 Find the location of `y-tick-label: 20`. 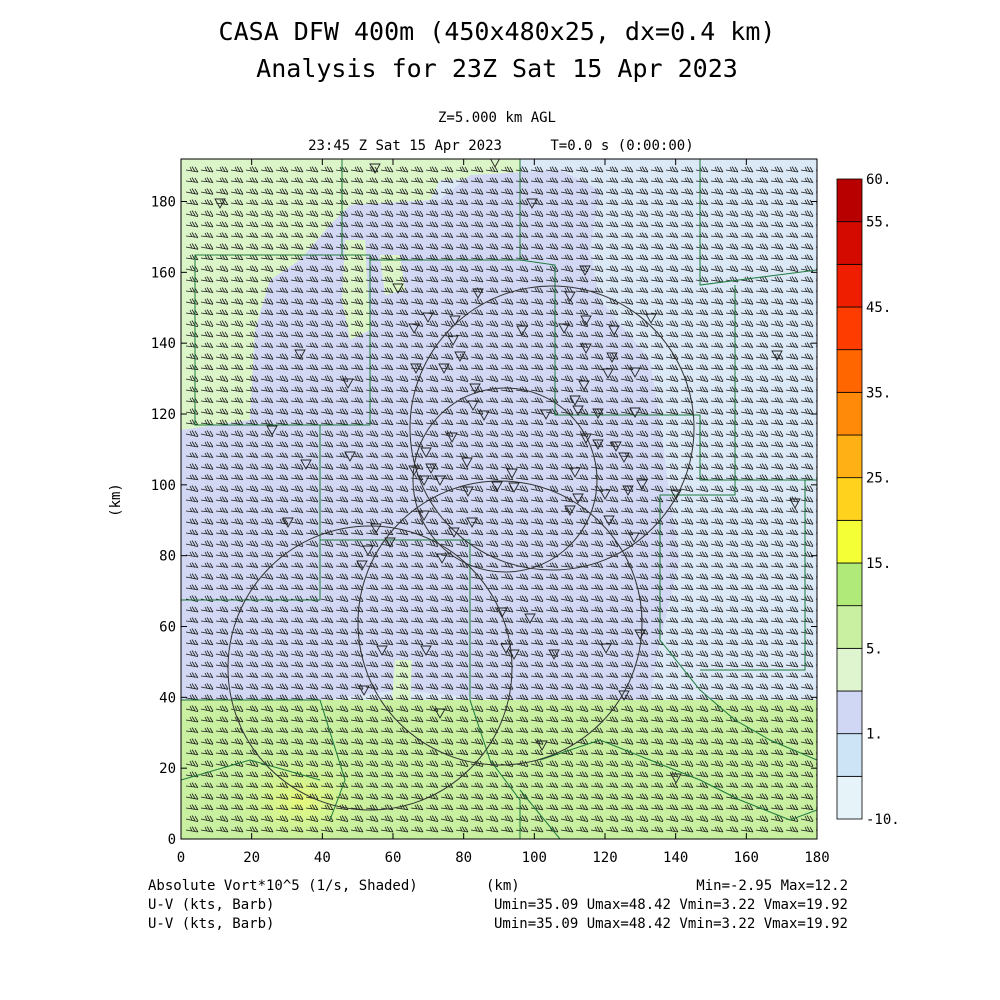

y-tick-label: 20 is located at coordinates (167, 769).